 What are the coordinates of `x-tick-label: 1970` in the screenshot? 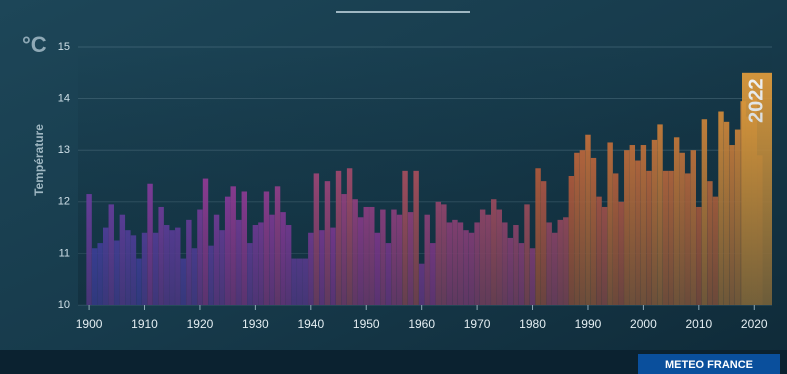 It's located at (477, 324).